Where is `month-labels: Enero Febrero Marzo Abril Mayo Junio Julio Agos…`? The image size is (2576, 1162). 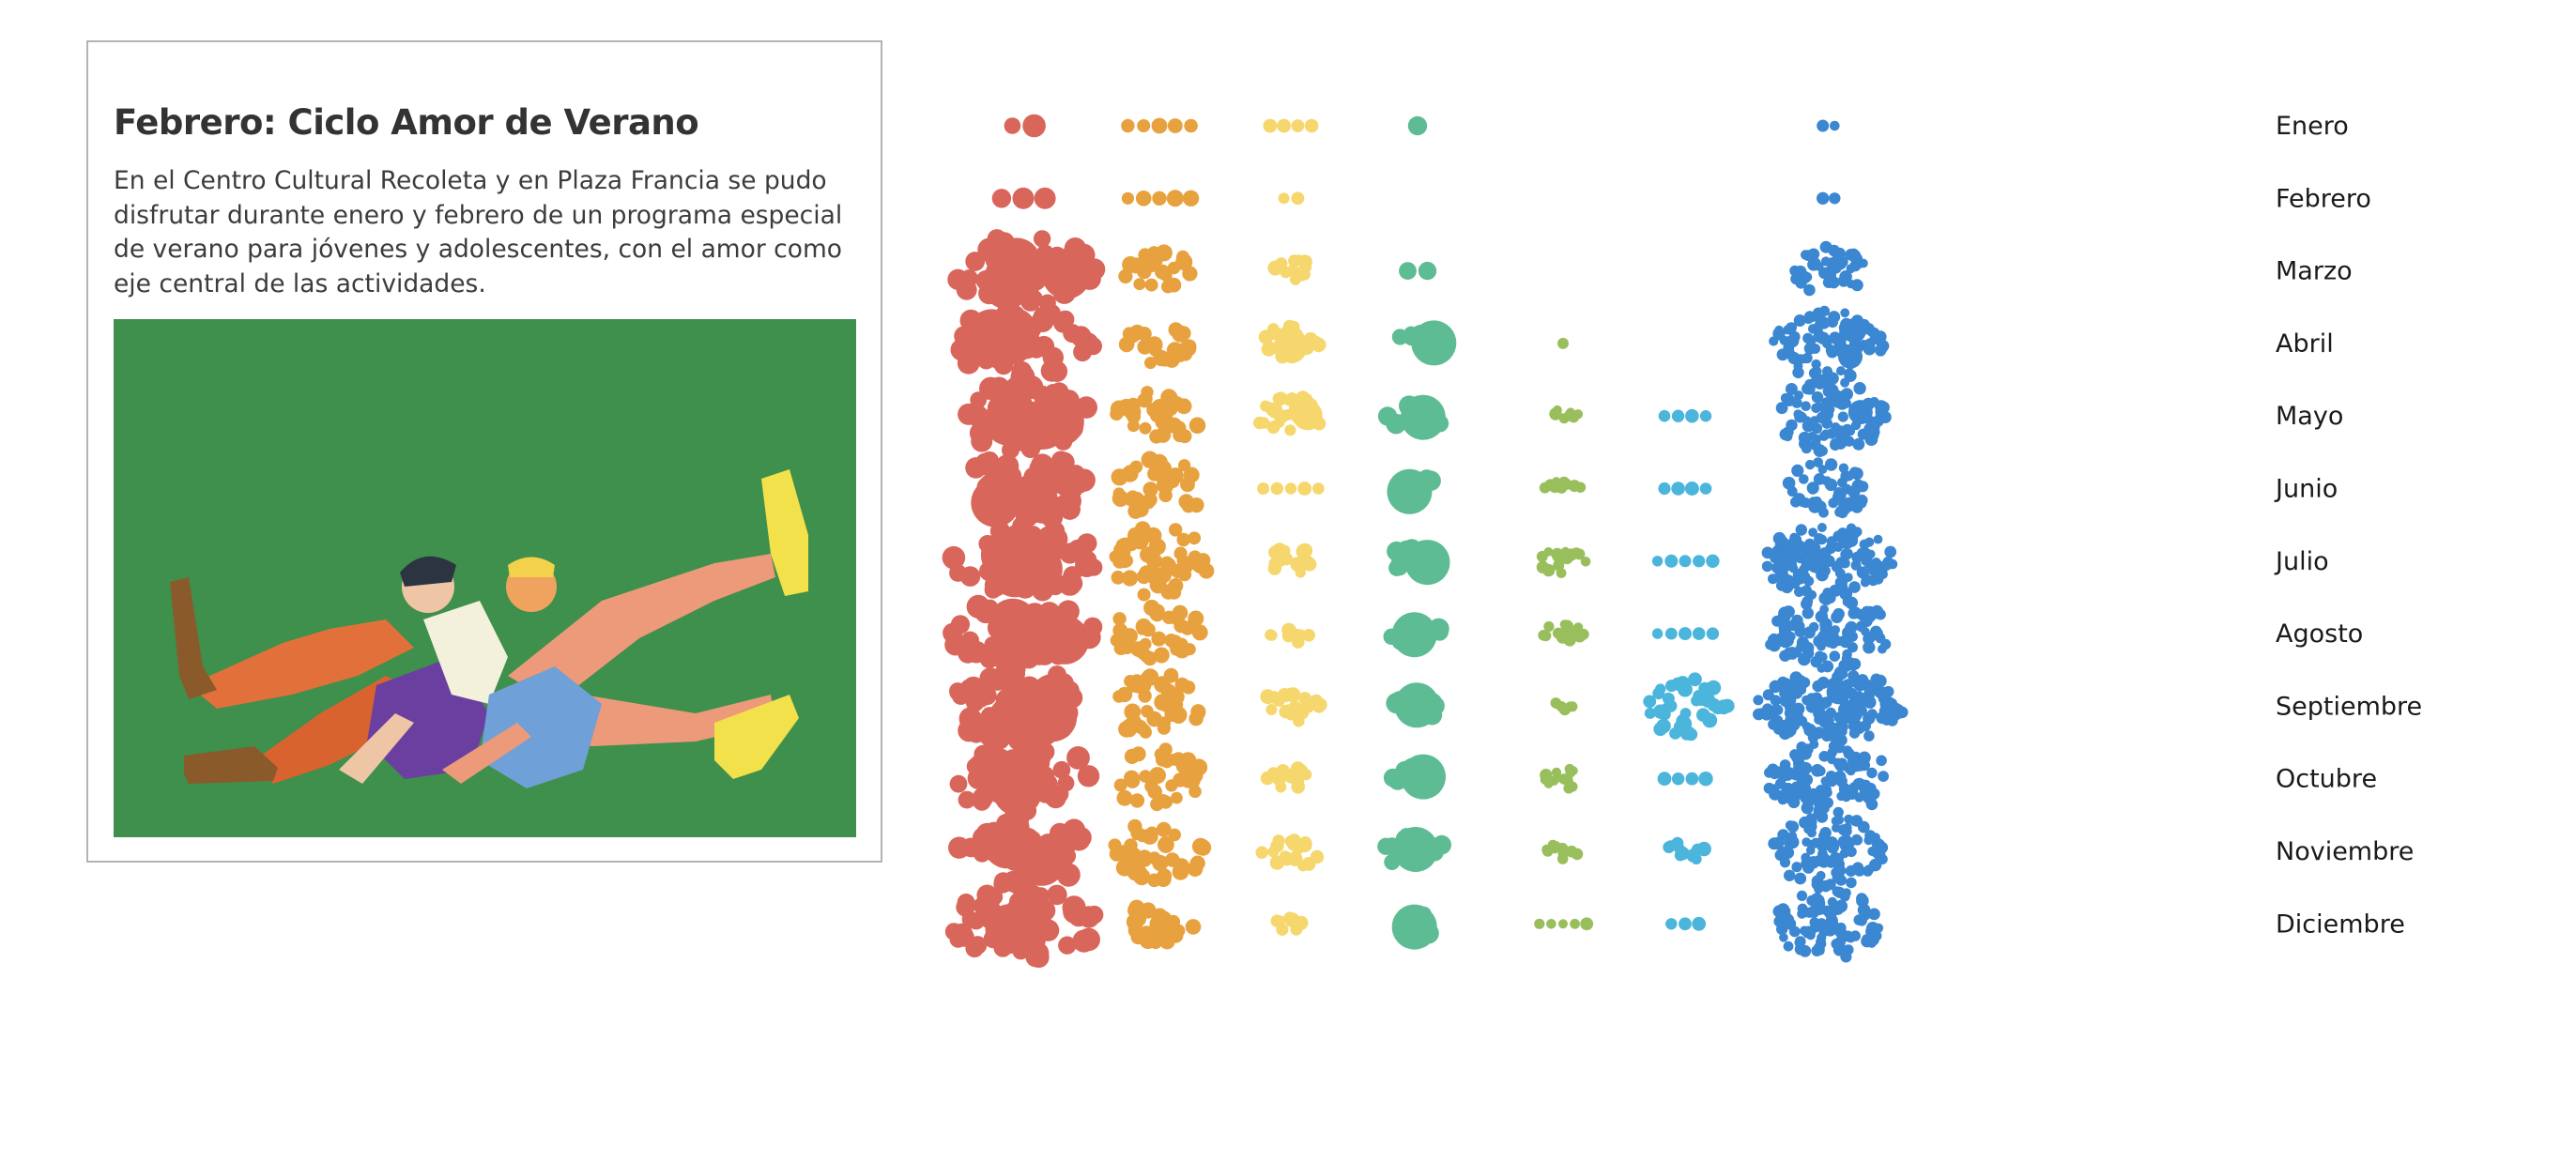
month-labels: Enero Febrero Marzo Abril Mayo Junio Julio Agos… is located at coordinates (2348, 525).